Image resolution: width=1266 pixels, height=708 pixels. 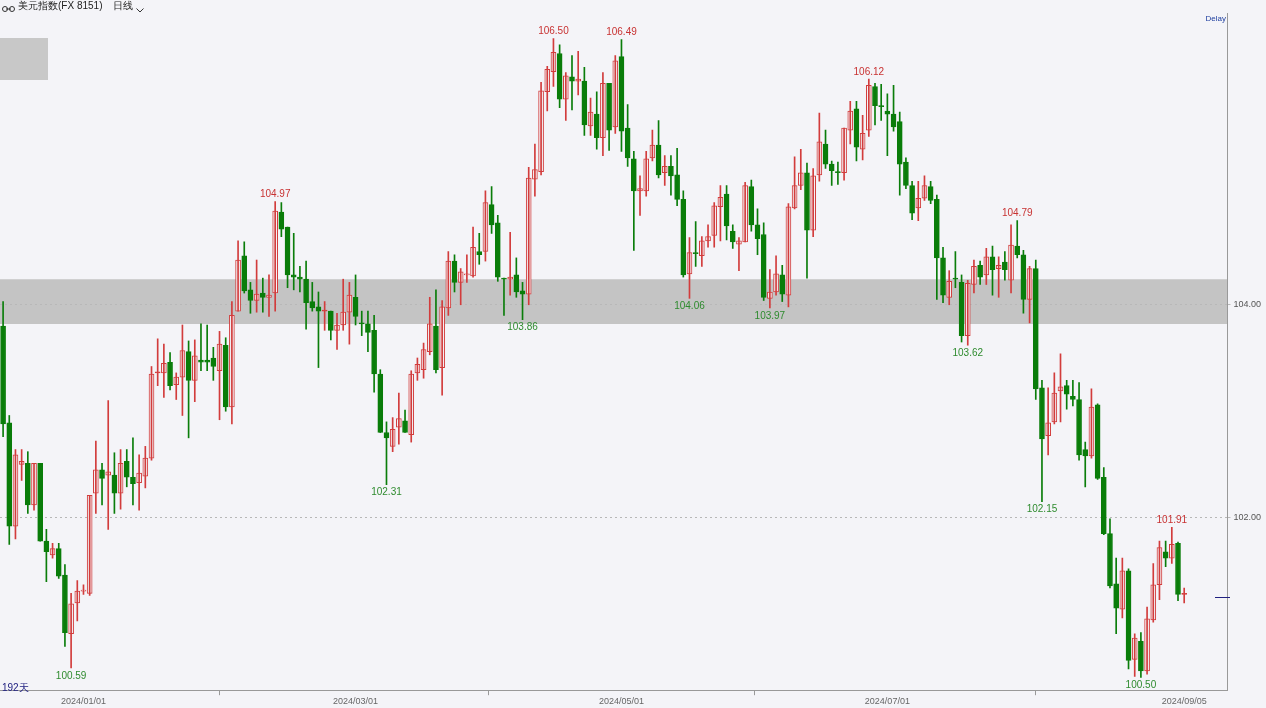 What do you see at coordinates (869, 71) in the screenshot?
I see `annotation: 106.12` at bounding box center [869, 71].